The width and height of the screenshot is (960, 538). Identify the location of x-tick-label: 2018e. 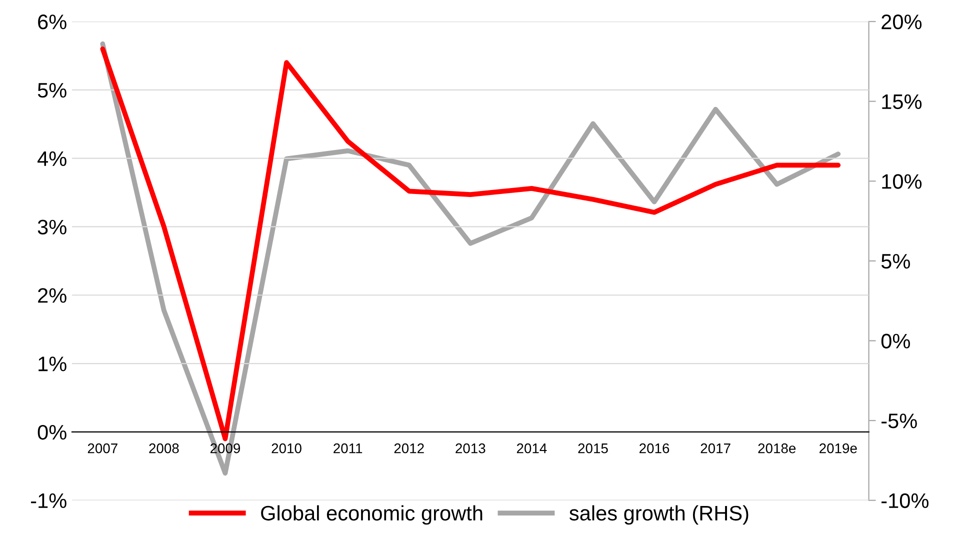
(777, 448).